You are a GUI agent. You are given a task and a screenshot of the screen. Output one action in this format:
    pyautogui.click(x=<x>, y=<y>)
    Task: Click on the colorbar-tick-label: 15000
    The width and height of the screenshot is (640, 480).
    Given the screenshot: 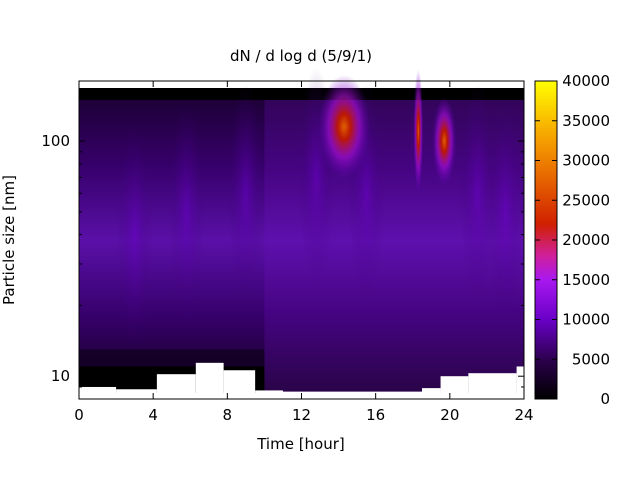 What is the action you would take?
    pyautogui.click(x=586, y=280)
    